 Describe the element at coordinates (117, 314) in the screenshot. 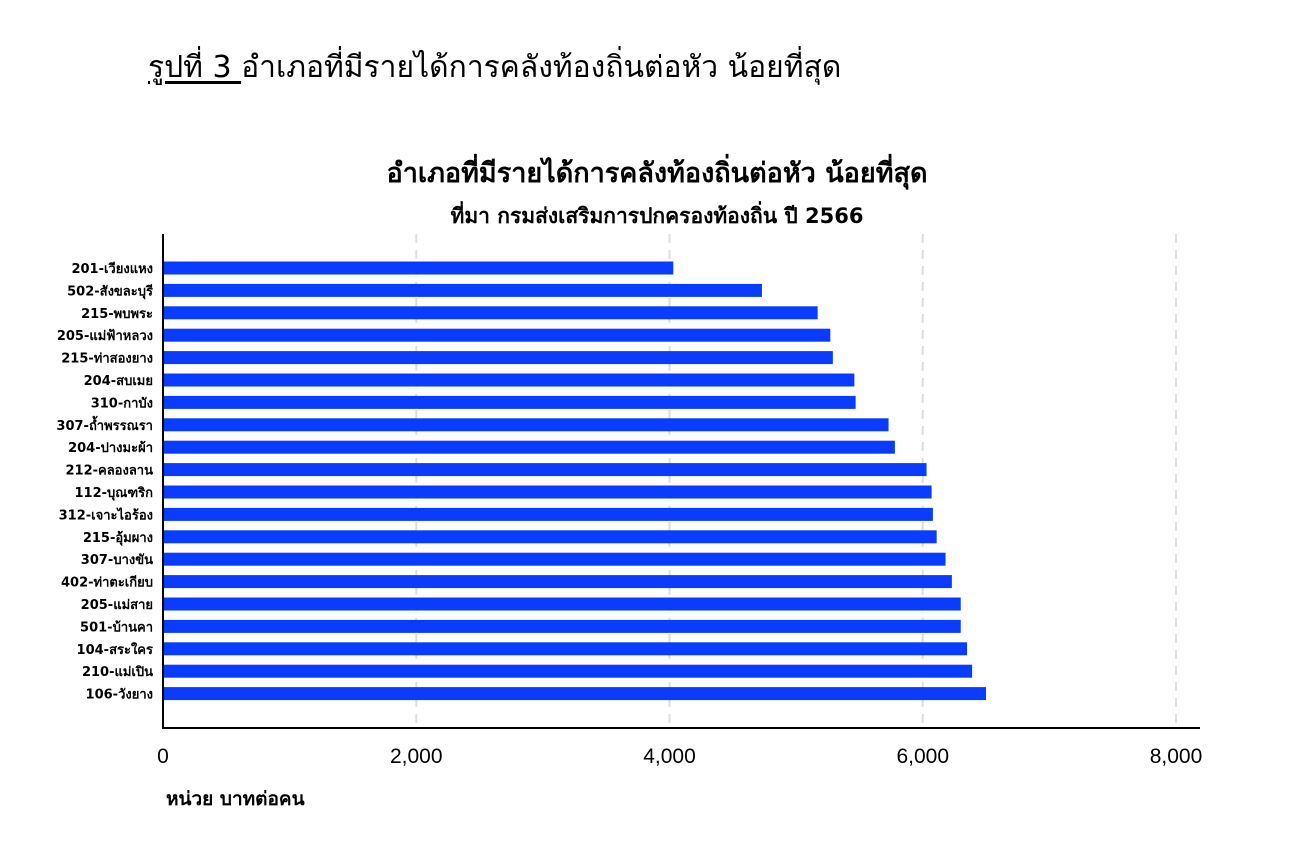

I see `category-label-2: 215-พบพระ` at that location.